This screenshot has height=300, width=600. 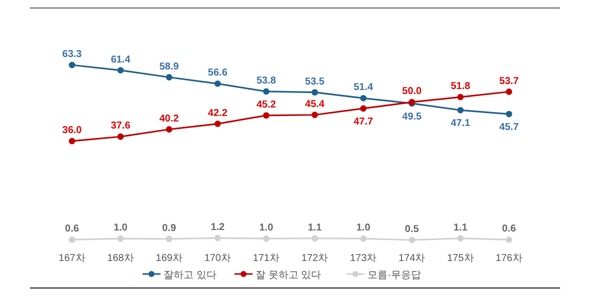 I want to click on legend-label: 모름·무응답, so click(x=394, y=275).